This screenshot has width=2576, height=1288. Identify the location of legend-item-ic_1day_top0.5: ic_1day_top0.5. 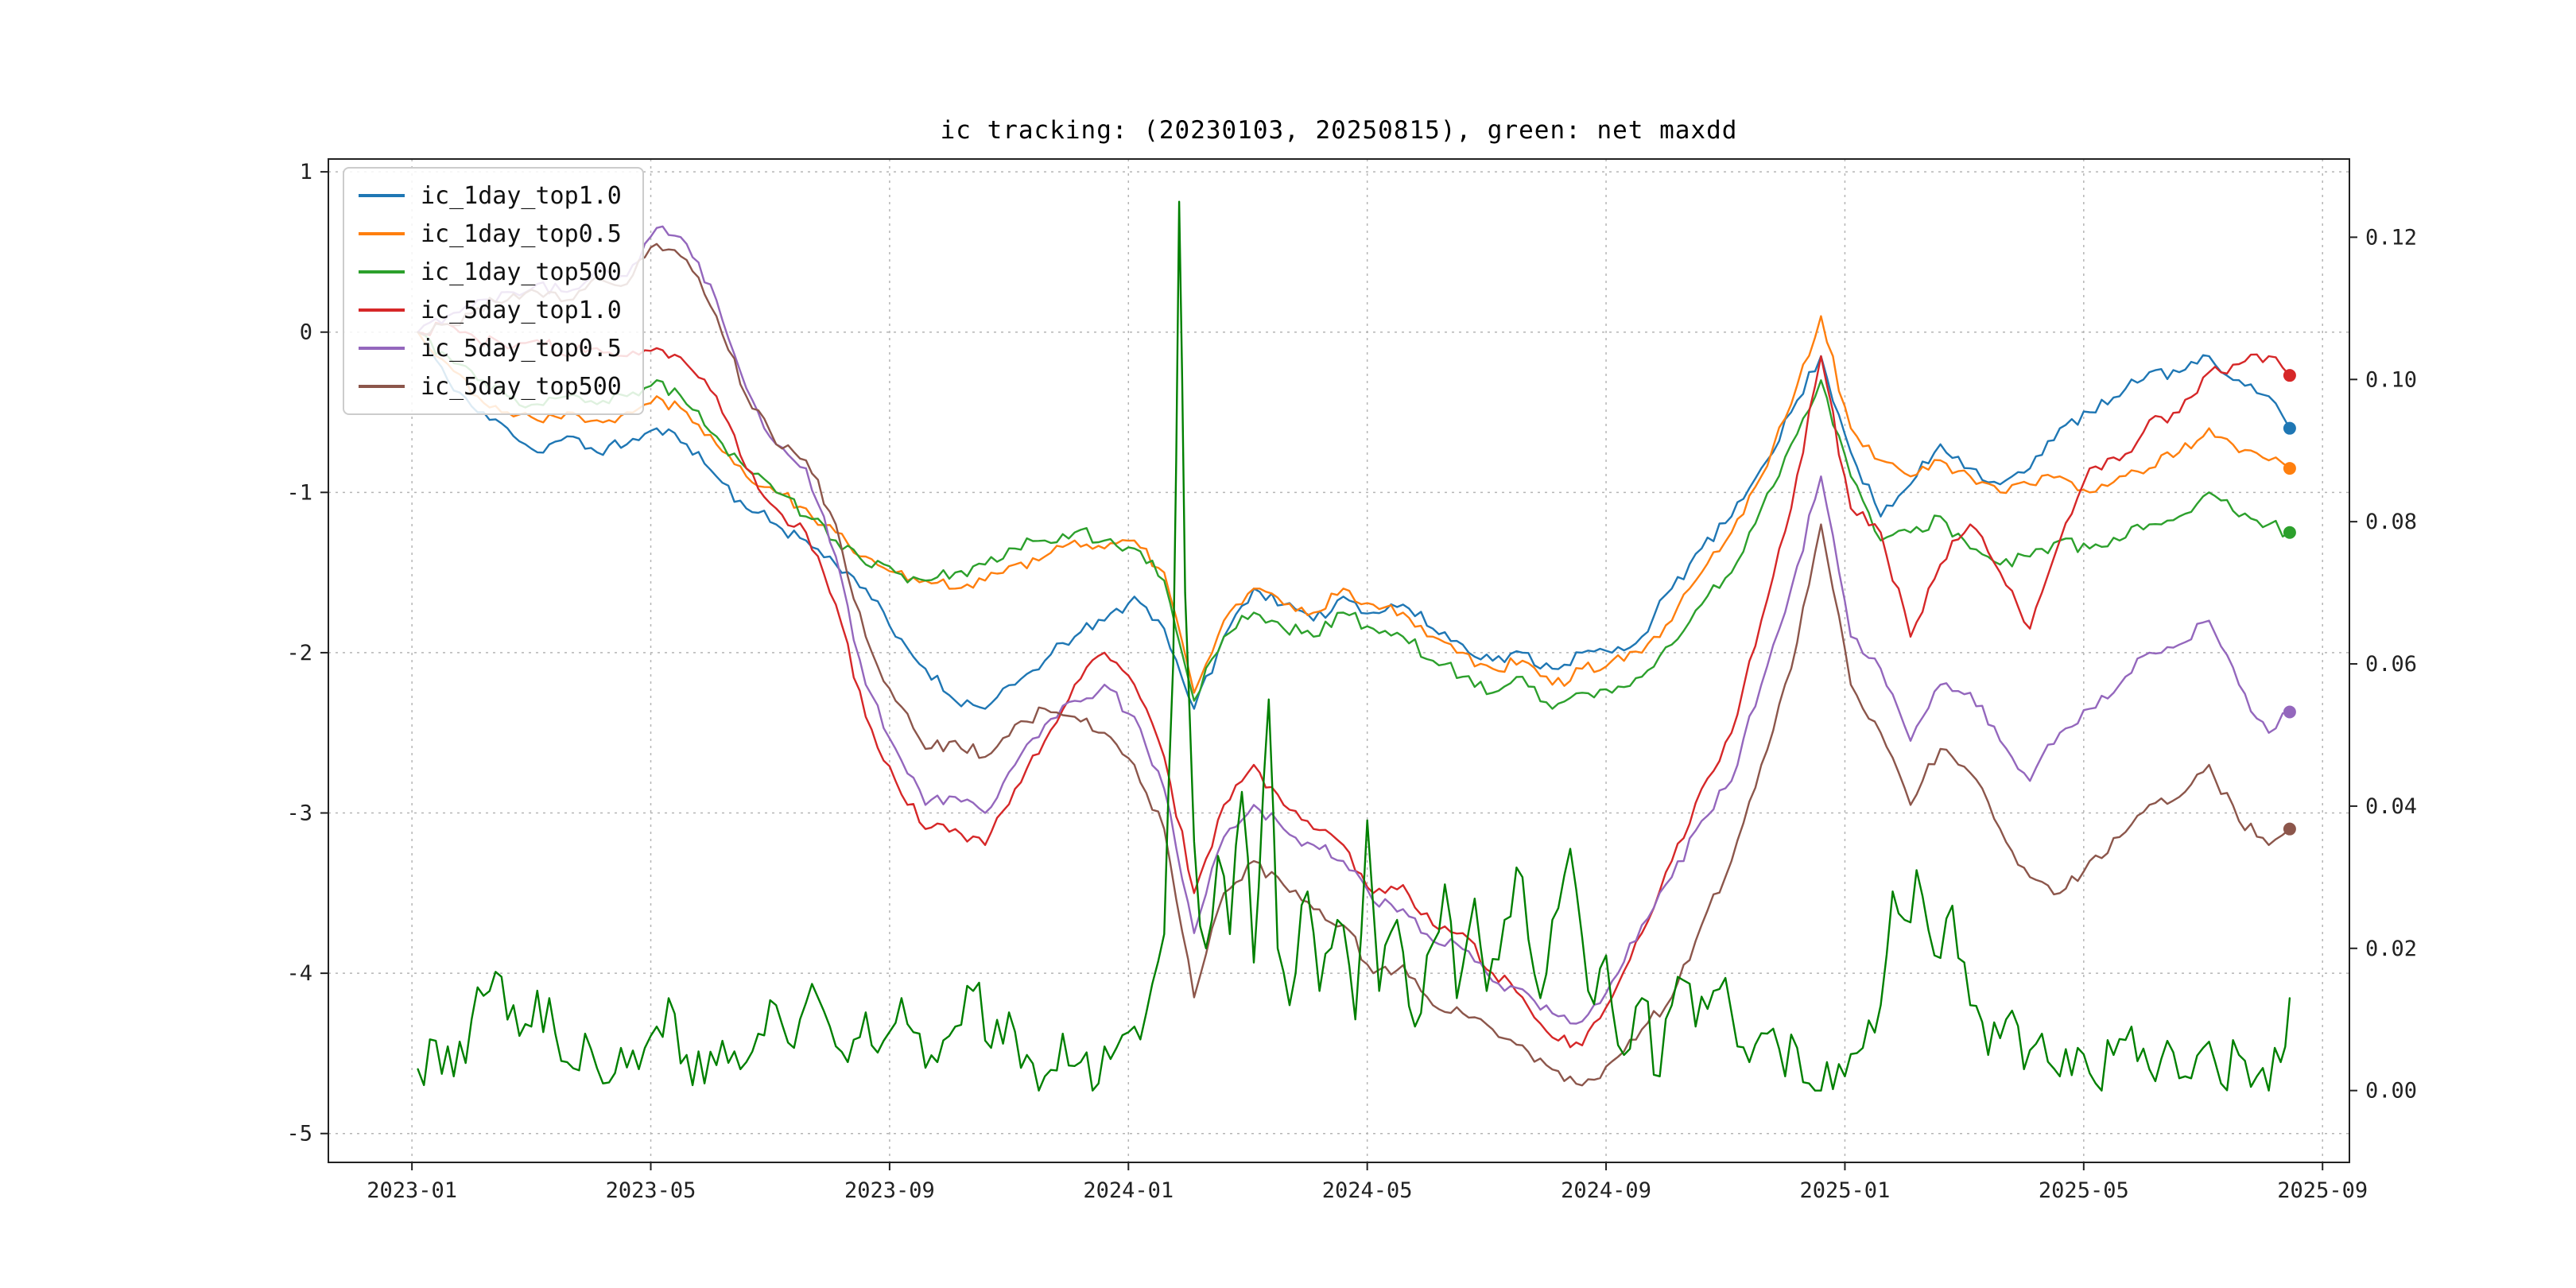
(491, 234).